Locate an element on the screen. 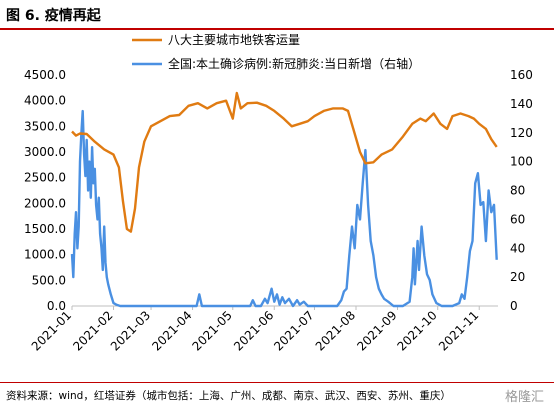  y-right-tick-label: 140 is located at coordinates (521, 104).